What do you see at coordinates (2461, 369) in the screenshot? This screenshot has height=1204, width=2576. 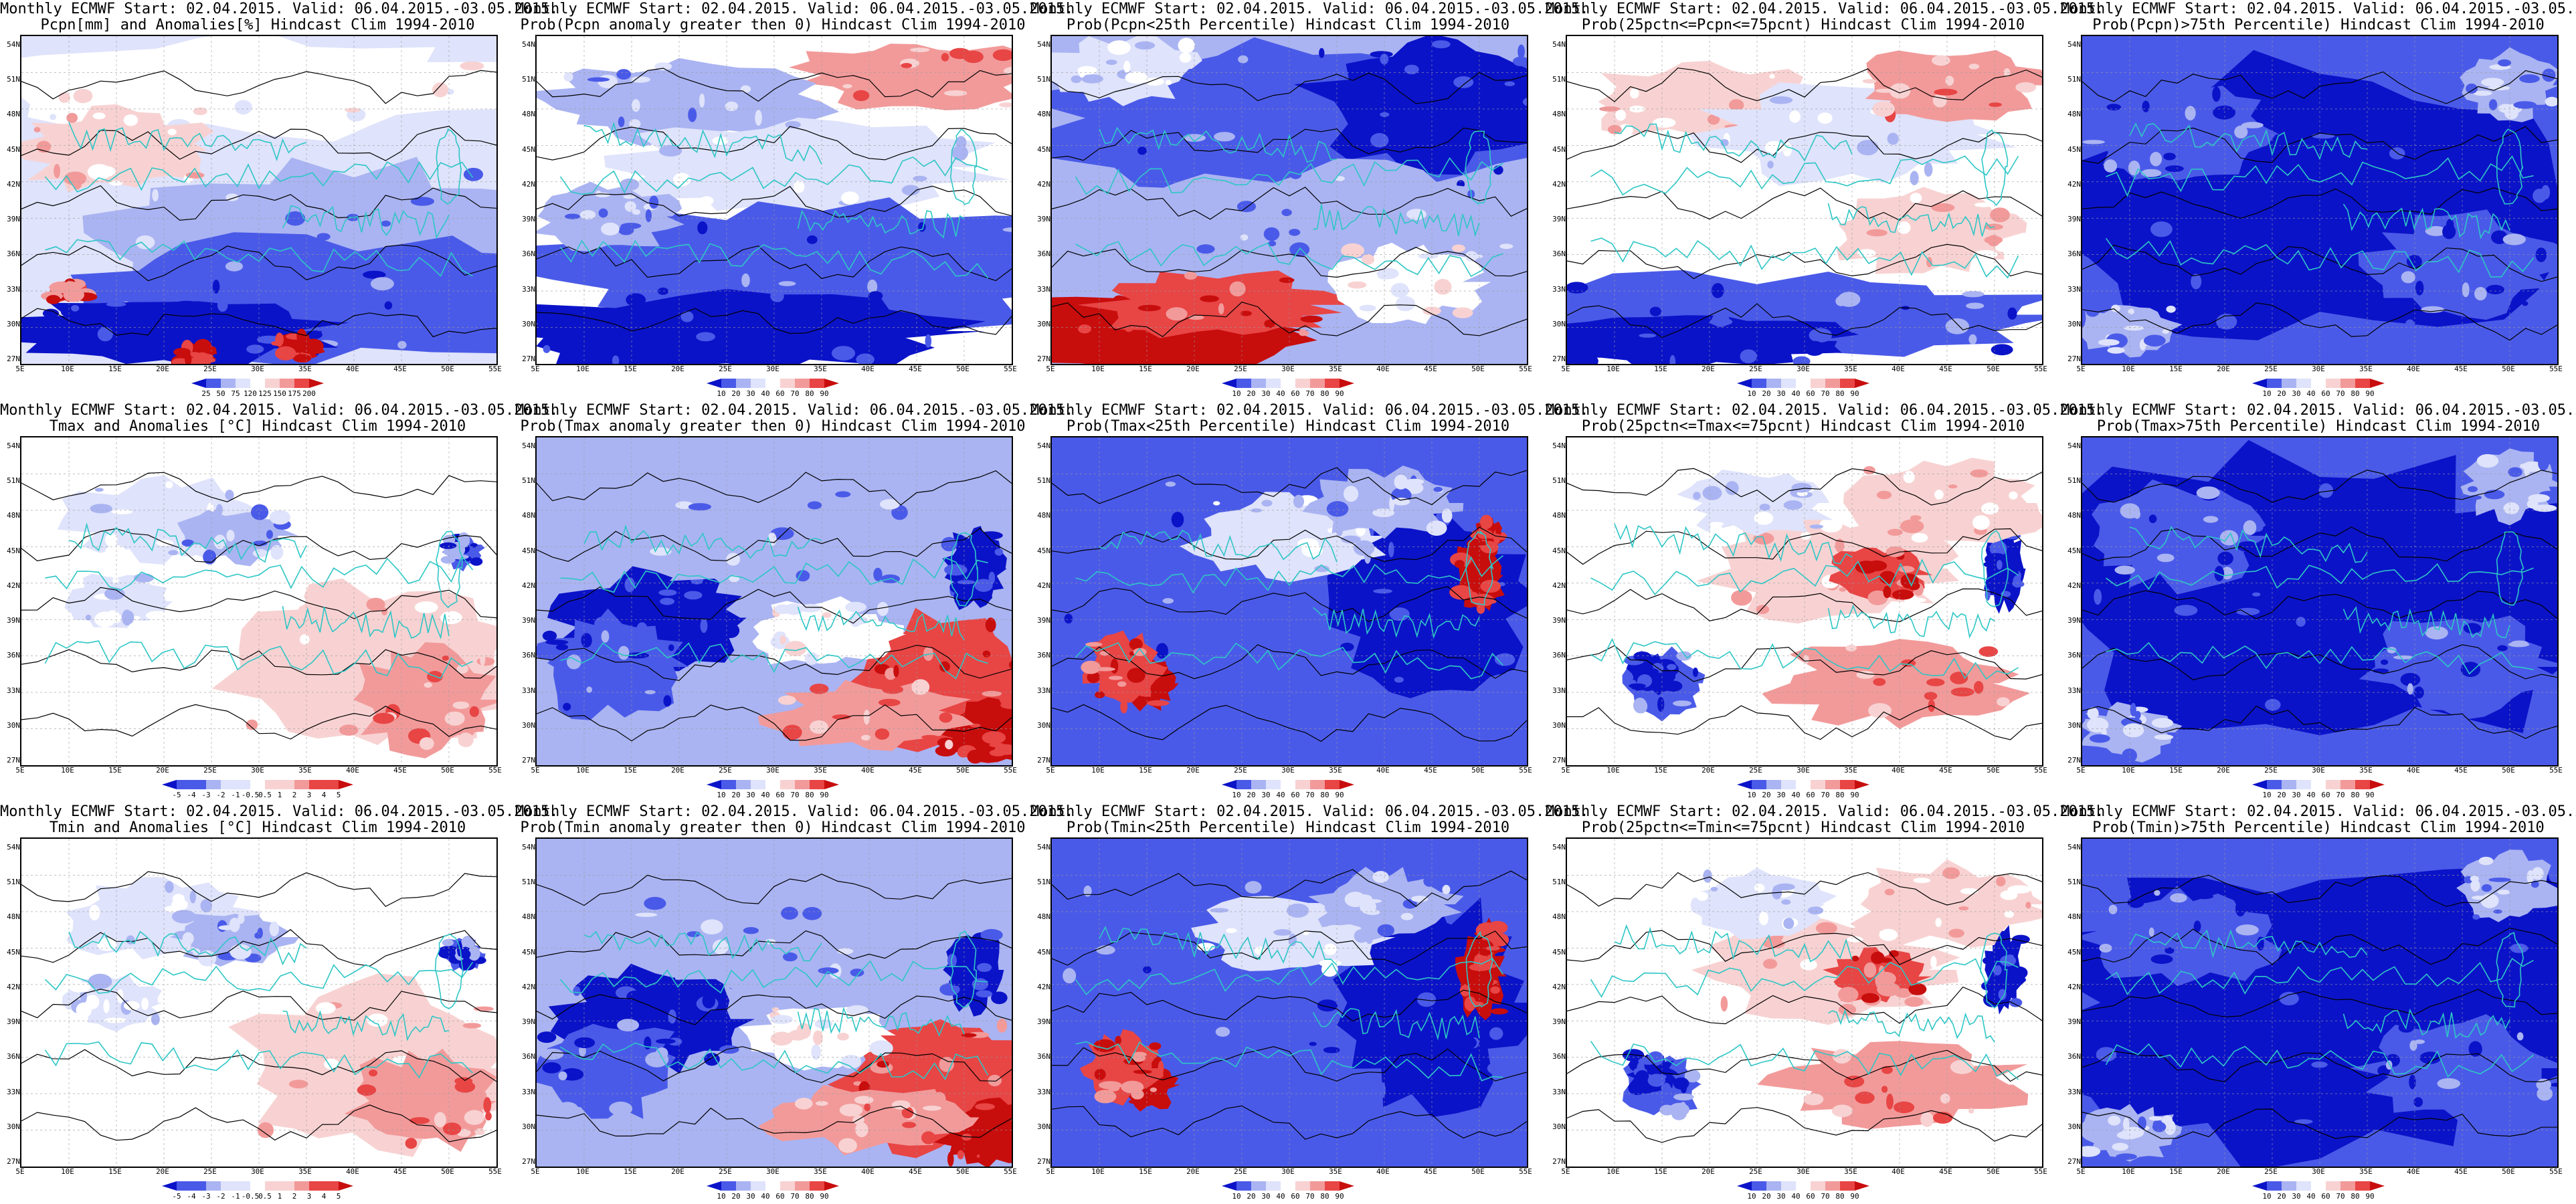 I see `longitude-tick-label: 45E` at bounding box center [2461, 369].